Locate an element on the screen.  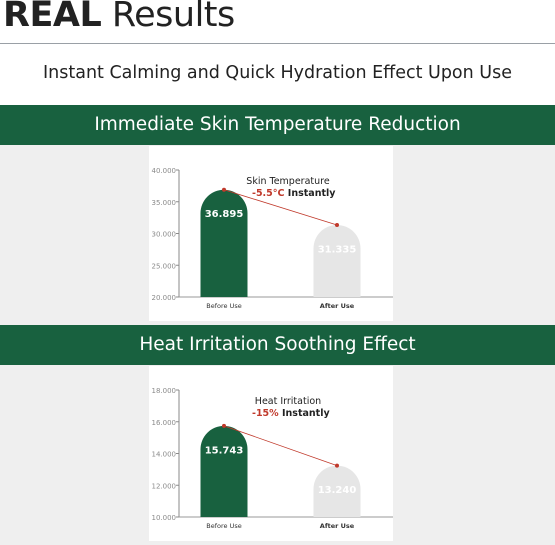
title-divider is located at coordinates (277, 43).